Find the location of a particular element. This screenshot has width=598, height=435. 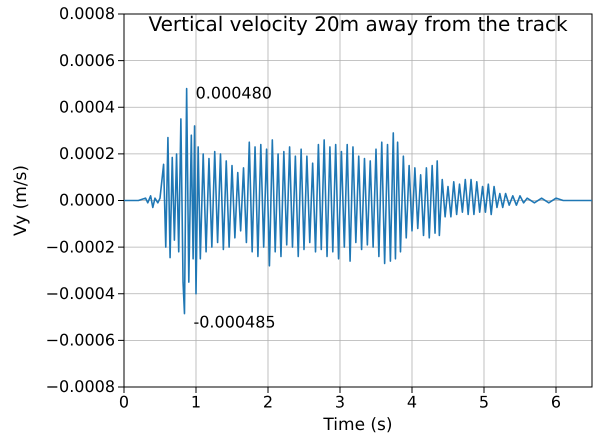

x-tick-label: 5 is located at coordinates (484, 402).